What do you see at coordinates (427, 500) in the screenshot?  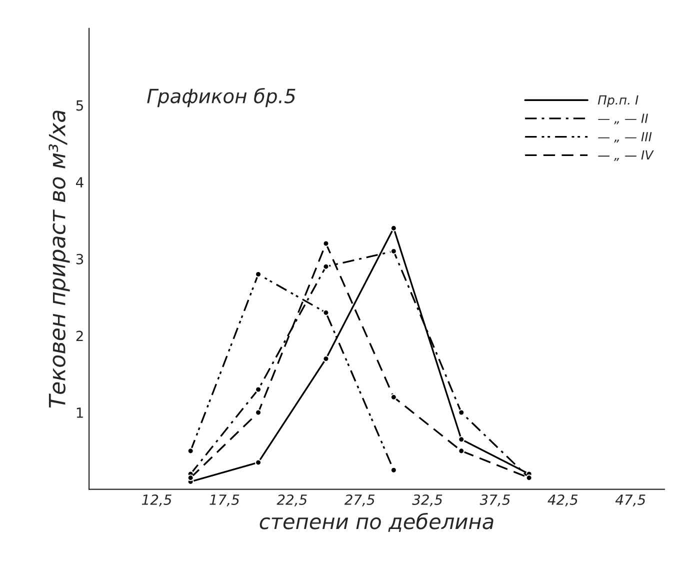 I see `x-tick-label: 32,5` at bounding box center [427, 500].